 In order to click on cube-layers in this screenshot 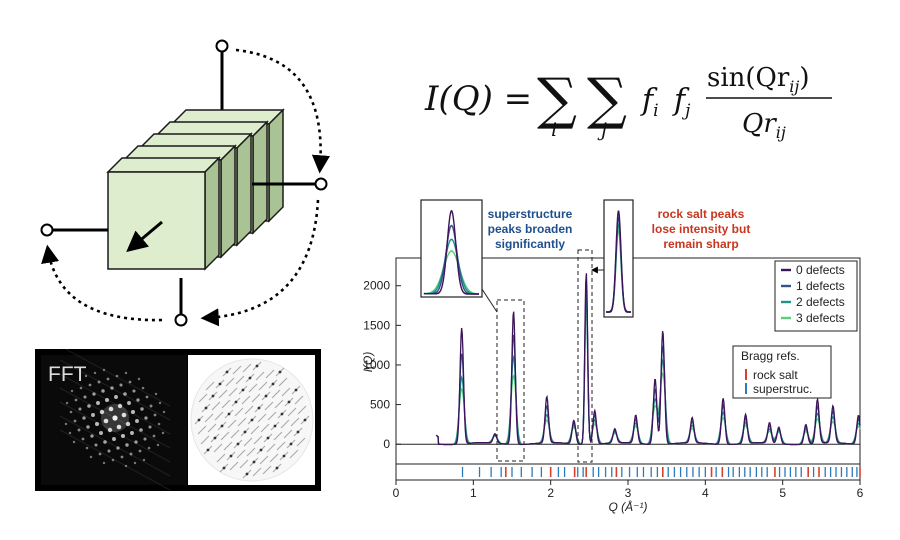, I will do `click(195, 189)`.